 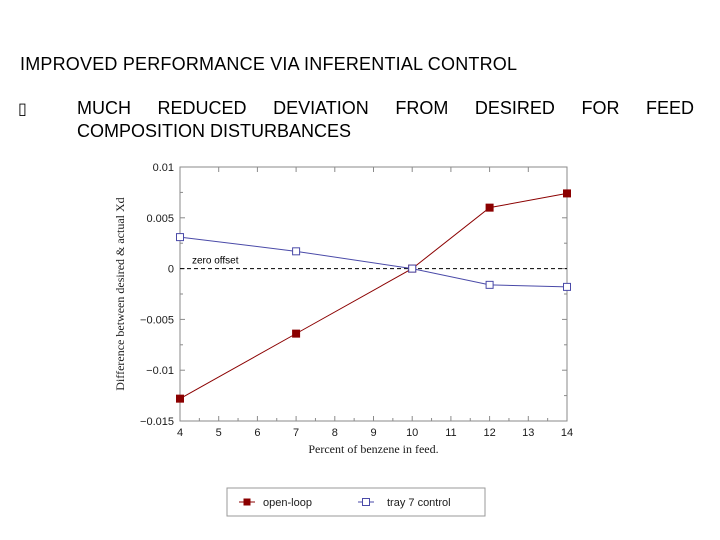 What do you see at coordinates (419, 503) in the screenshot?
I see `legend-label-tray-7-control: tray 7 control` at bounding box center [419, 503].